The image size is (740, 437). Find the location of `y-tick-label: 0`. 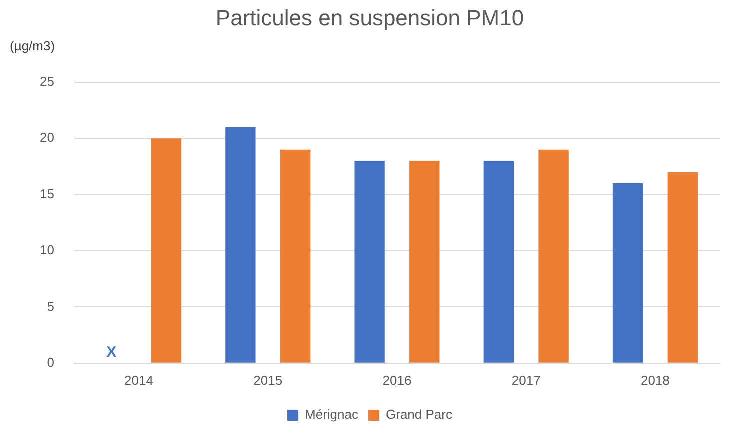

y-tick-label: 0 is located at coordinates (50, 362).